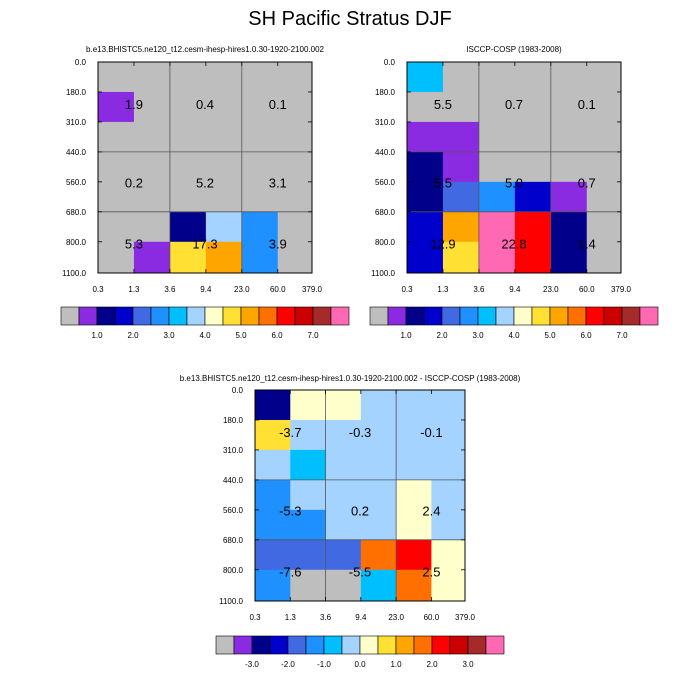  What do you see at coordinates (255, 617) in the screenshot?
I see `x-tick-label: 0.3` at bounding box center [255, 617].